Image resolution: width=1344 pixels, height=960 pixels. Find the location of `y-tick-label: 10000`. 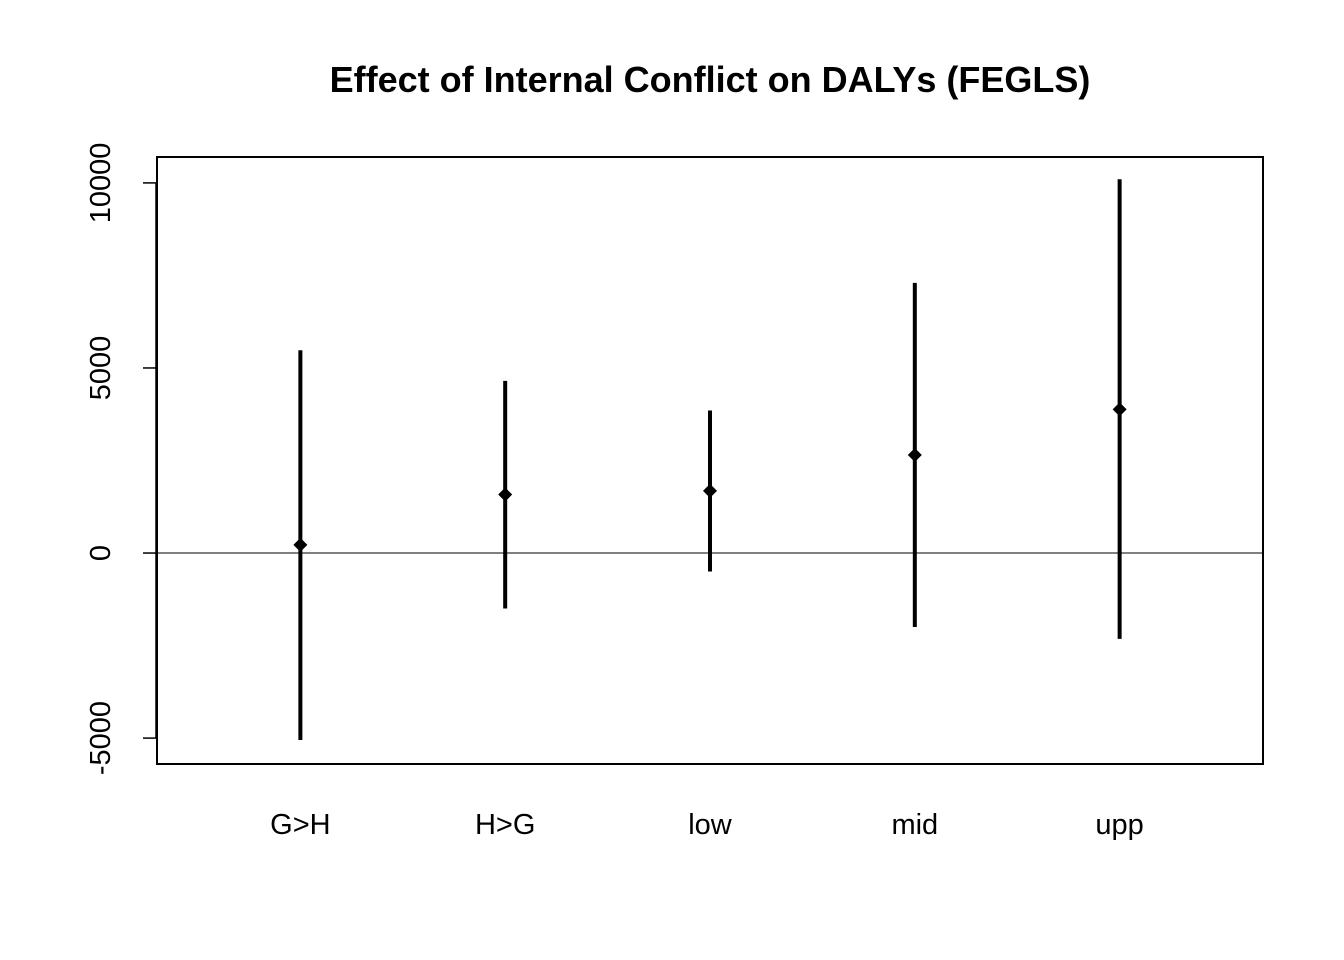

y-tick-label: 10000 is located at coordinates (101, 183).